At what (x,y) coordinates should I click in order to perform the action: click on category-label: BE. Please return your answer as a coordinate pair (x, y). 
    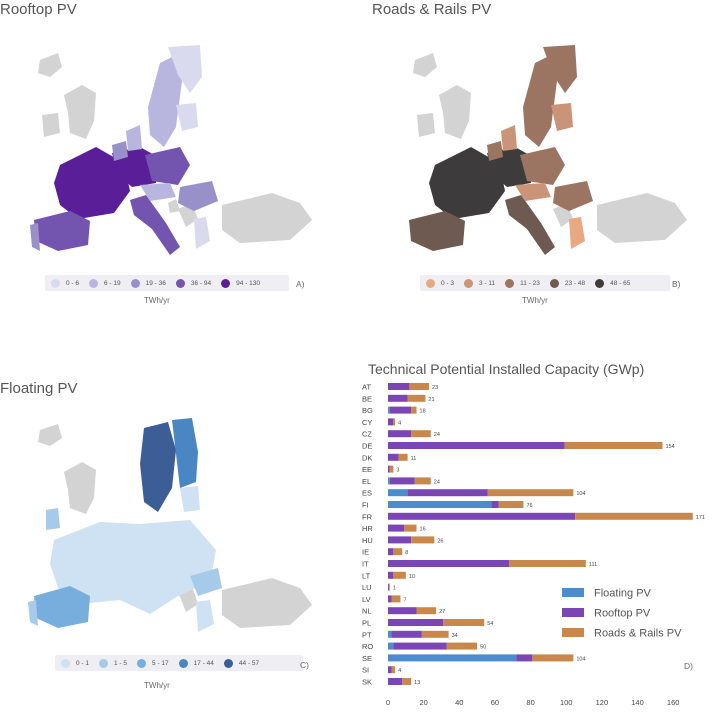
    Looking at the image, I should click on (367, 398).